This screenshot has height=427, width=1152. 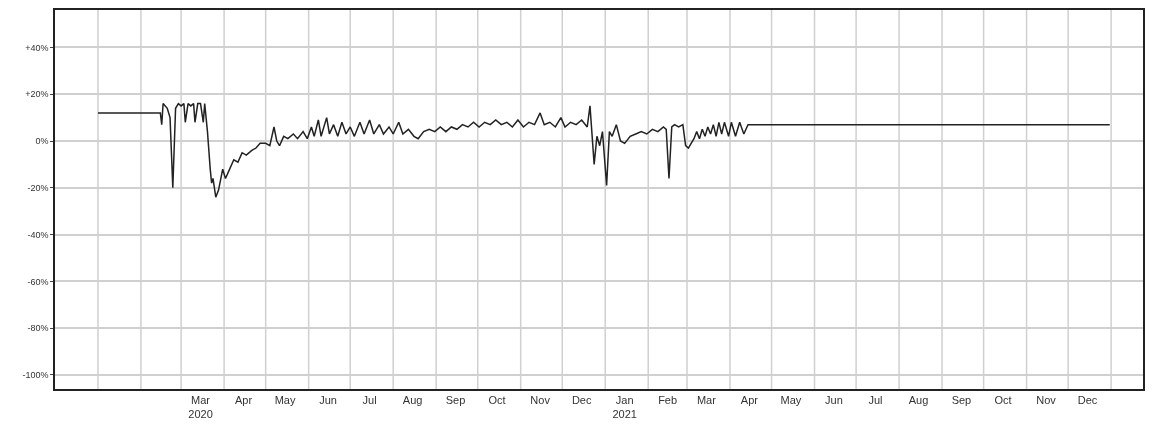 I want to click on x-tick-label: Mar, so click(x=706, y=399).